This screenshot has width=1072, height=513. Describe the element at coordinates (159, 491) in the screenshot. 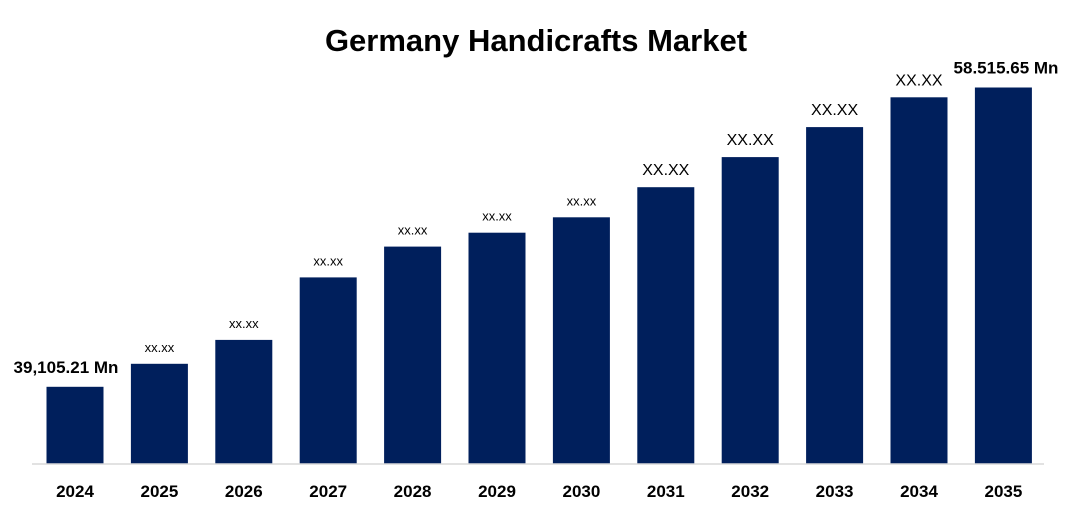

I see `x-tick-label-2025: 2025` at that location.